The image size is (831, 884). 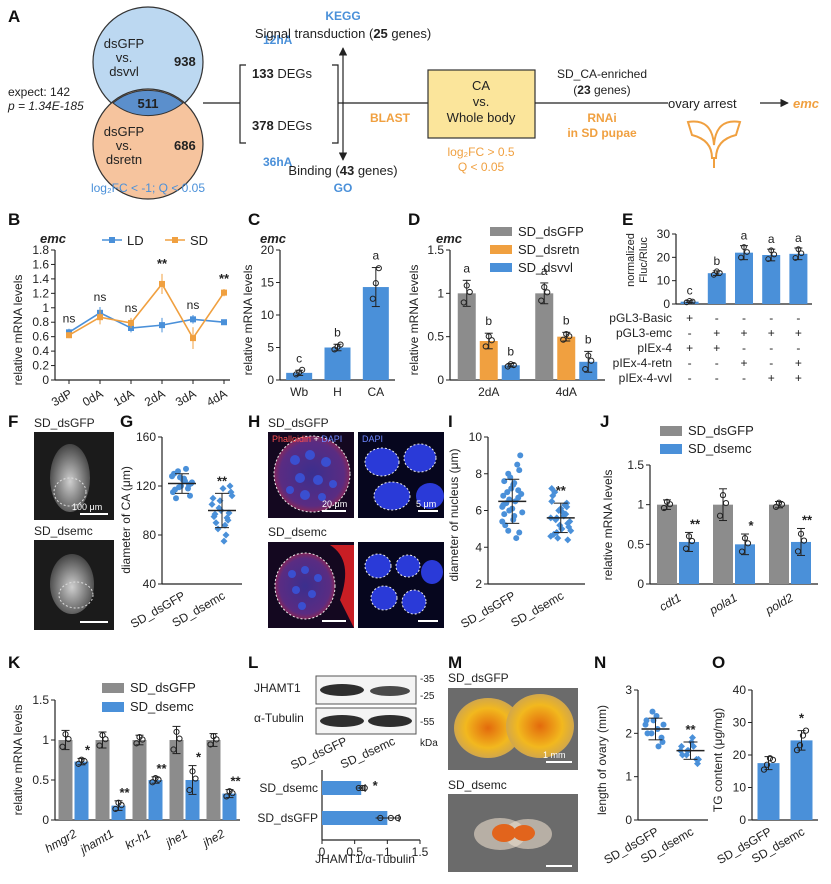 What do you see at coordinates (771, 279) in the screenshot?
I see `panel-e-bar` at bounding box center [771, 279].